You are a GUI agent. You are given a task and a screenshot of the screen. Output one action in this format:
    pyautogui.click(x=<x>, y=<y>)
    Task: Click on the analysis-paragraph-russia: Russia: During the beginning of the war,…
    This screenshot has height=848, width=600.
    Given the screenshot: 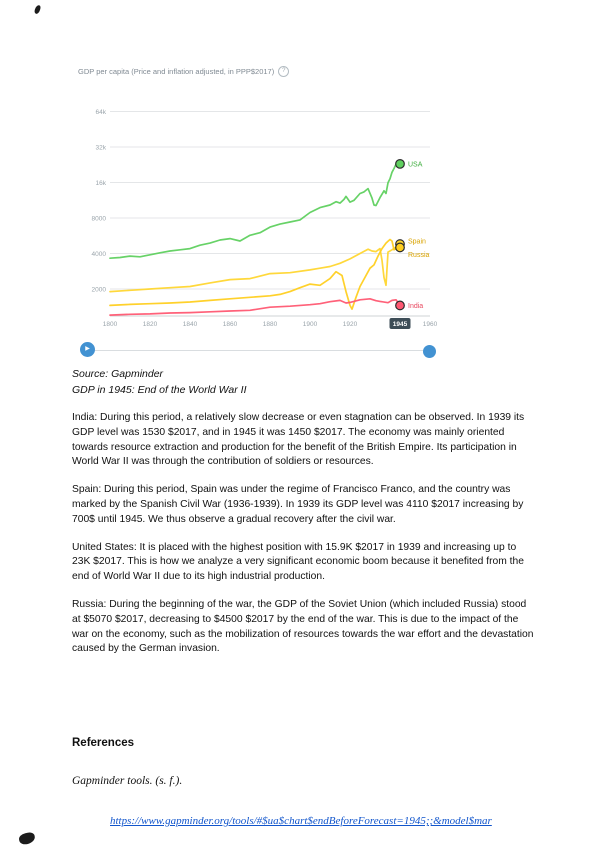 What is the action you would take?
    pyautogui.click(x=303, y=626)
    